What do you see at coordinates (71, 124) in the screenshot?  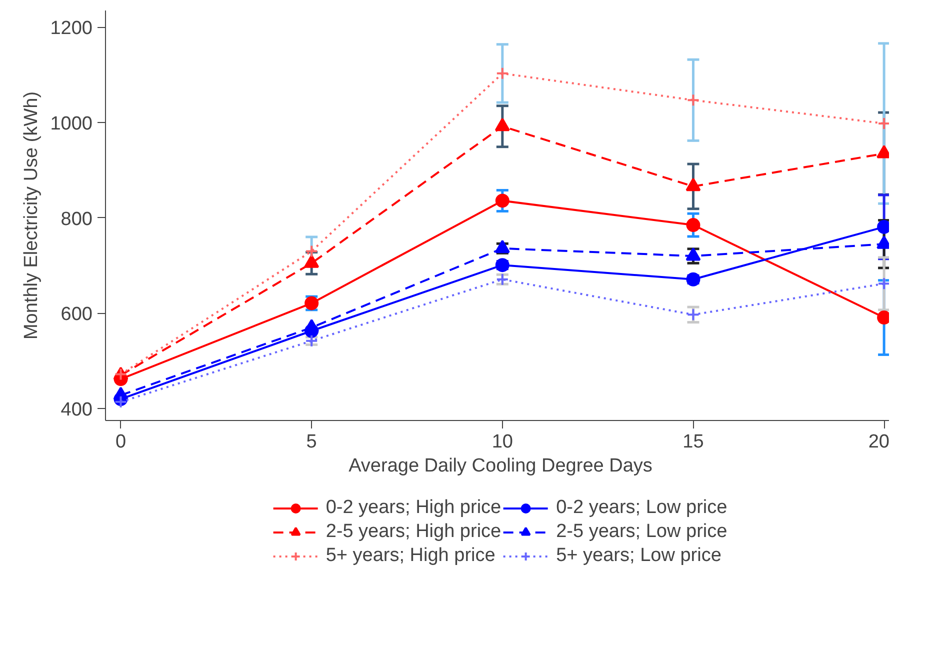 I see `y-tick-label: 1000` at bounding box center [71, 124].